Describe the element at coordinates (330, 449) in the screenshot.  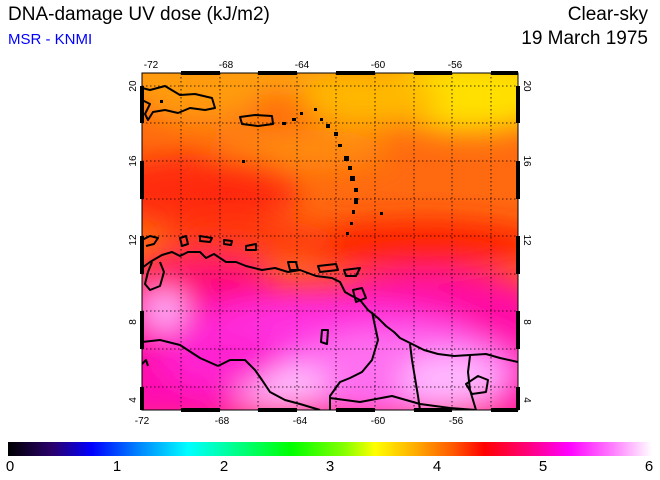
I see `colorbar` at that location.